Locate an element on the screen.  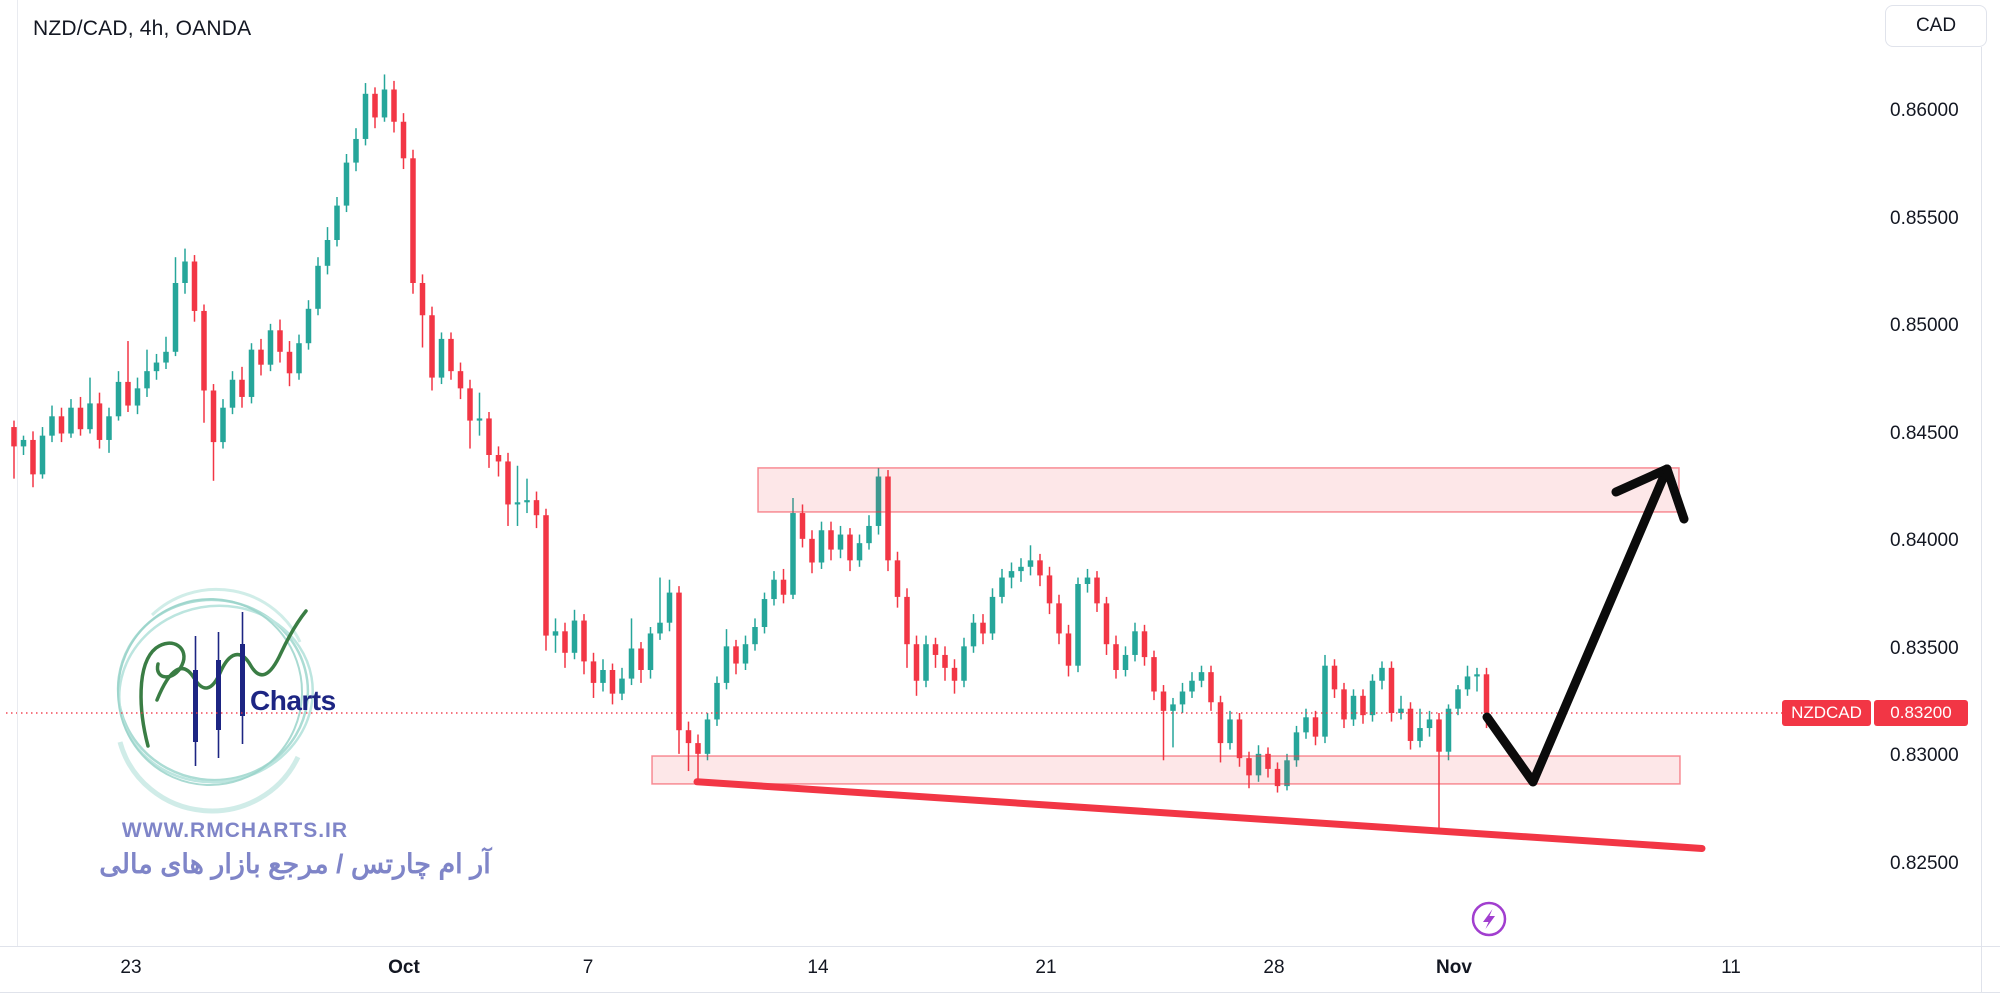
symbol-legend: NZD/CAD, 4h, OANDA is located at coordinates (142, 28).